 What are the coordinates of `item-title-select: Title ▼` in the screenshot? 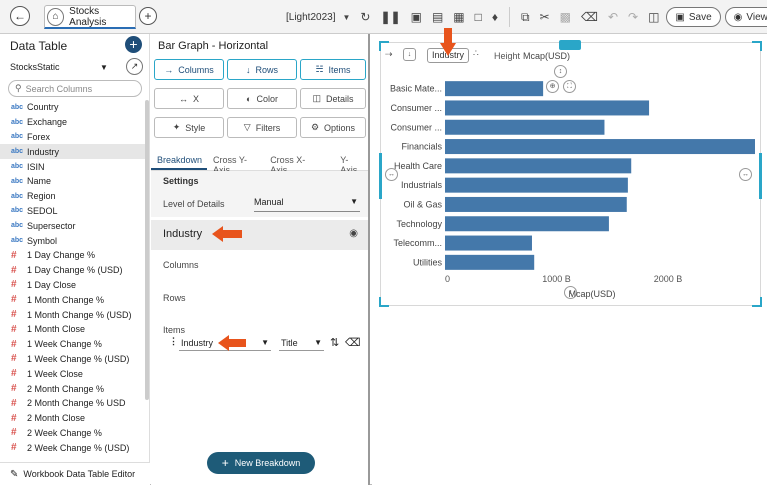 It's located at (301, 343).